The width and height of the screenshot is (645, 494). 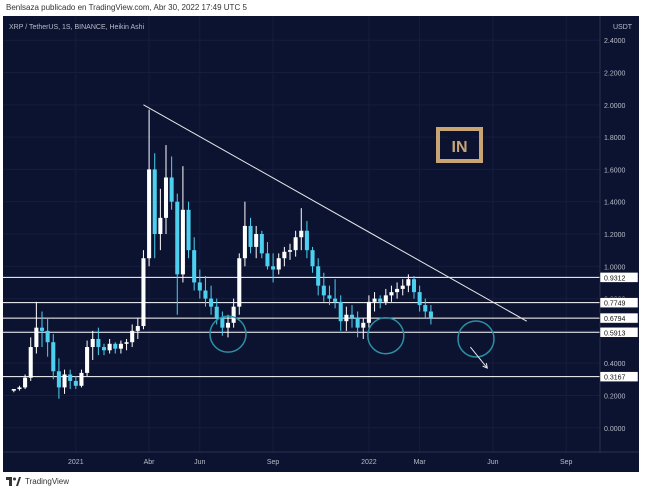 What do you see at coordinates (615, 333) in the screenshot?
I see `price-label-text: 0.5913` at bounding box center [615, 333].